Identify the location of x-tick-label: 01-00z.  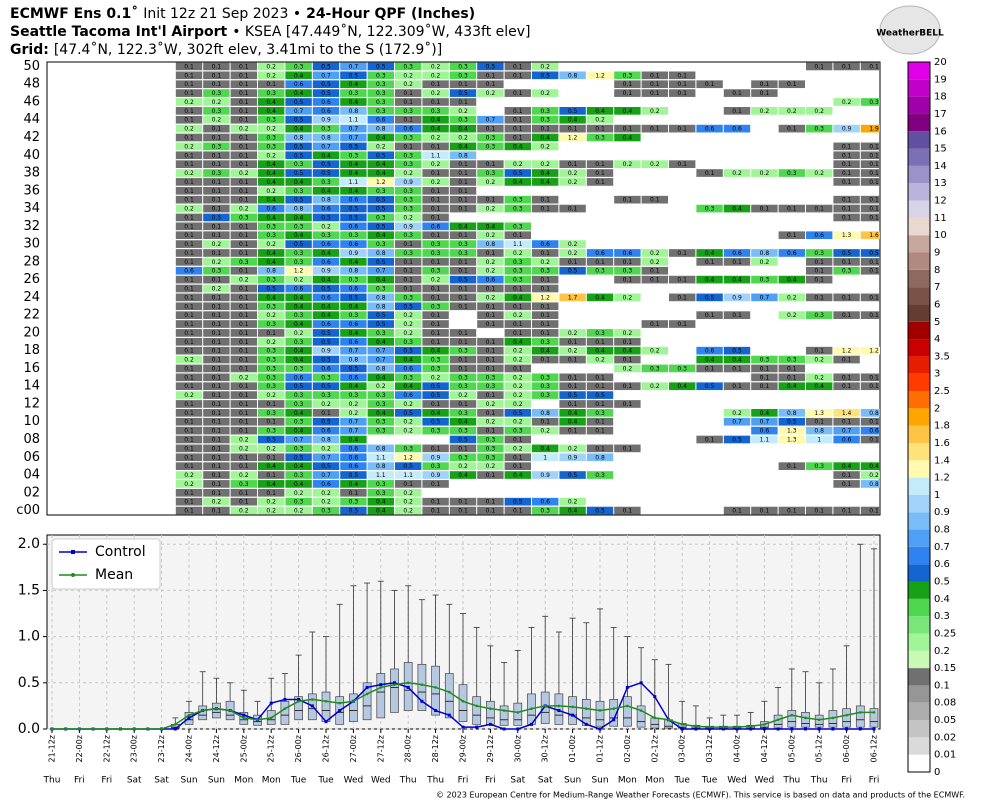
(572, 748).